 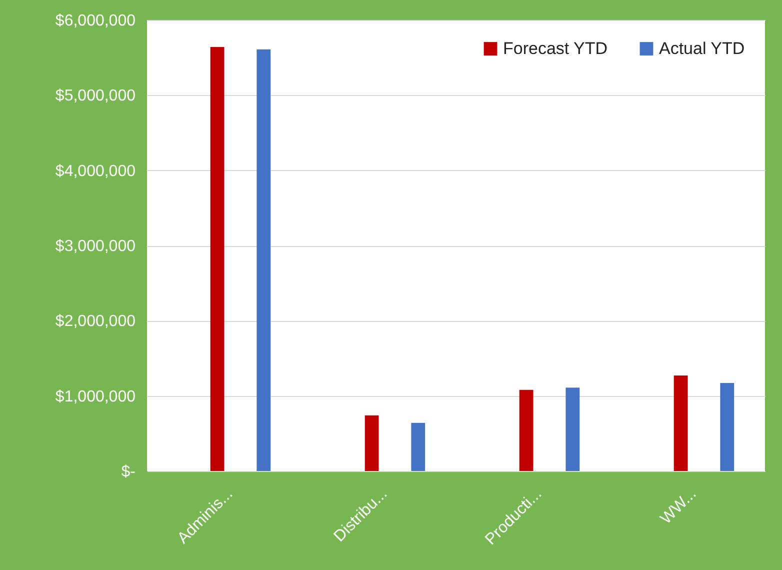 What do you see at coordinates (702, 48) in the screenshot?
I see `legend-label: Actual YTD` at bounding box center [702, 48].